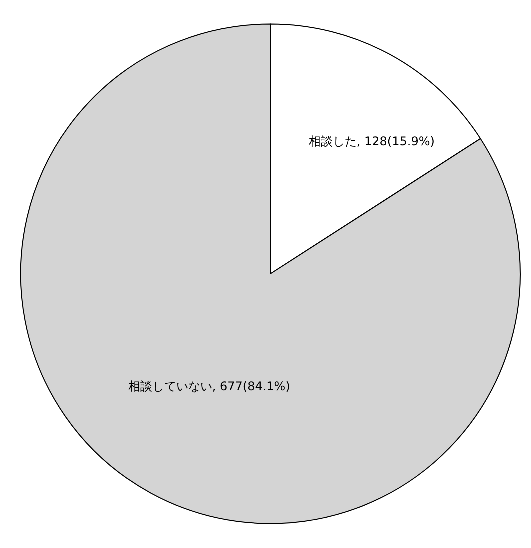 The image size is (531, 548). Describe the element at coordinates (371, 141) in the screenshot. I see `slice-label: 相談した, 128(15.9%)` at that location.